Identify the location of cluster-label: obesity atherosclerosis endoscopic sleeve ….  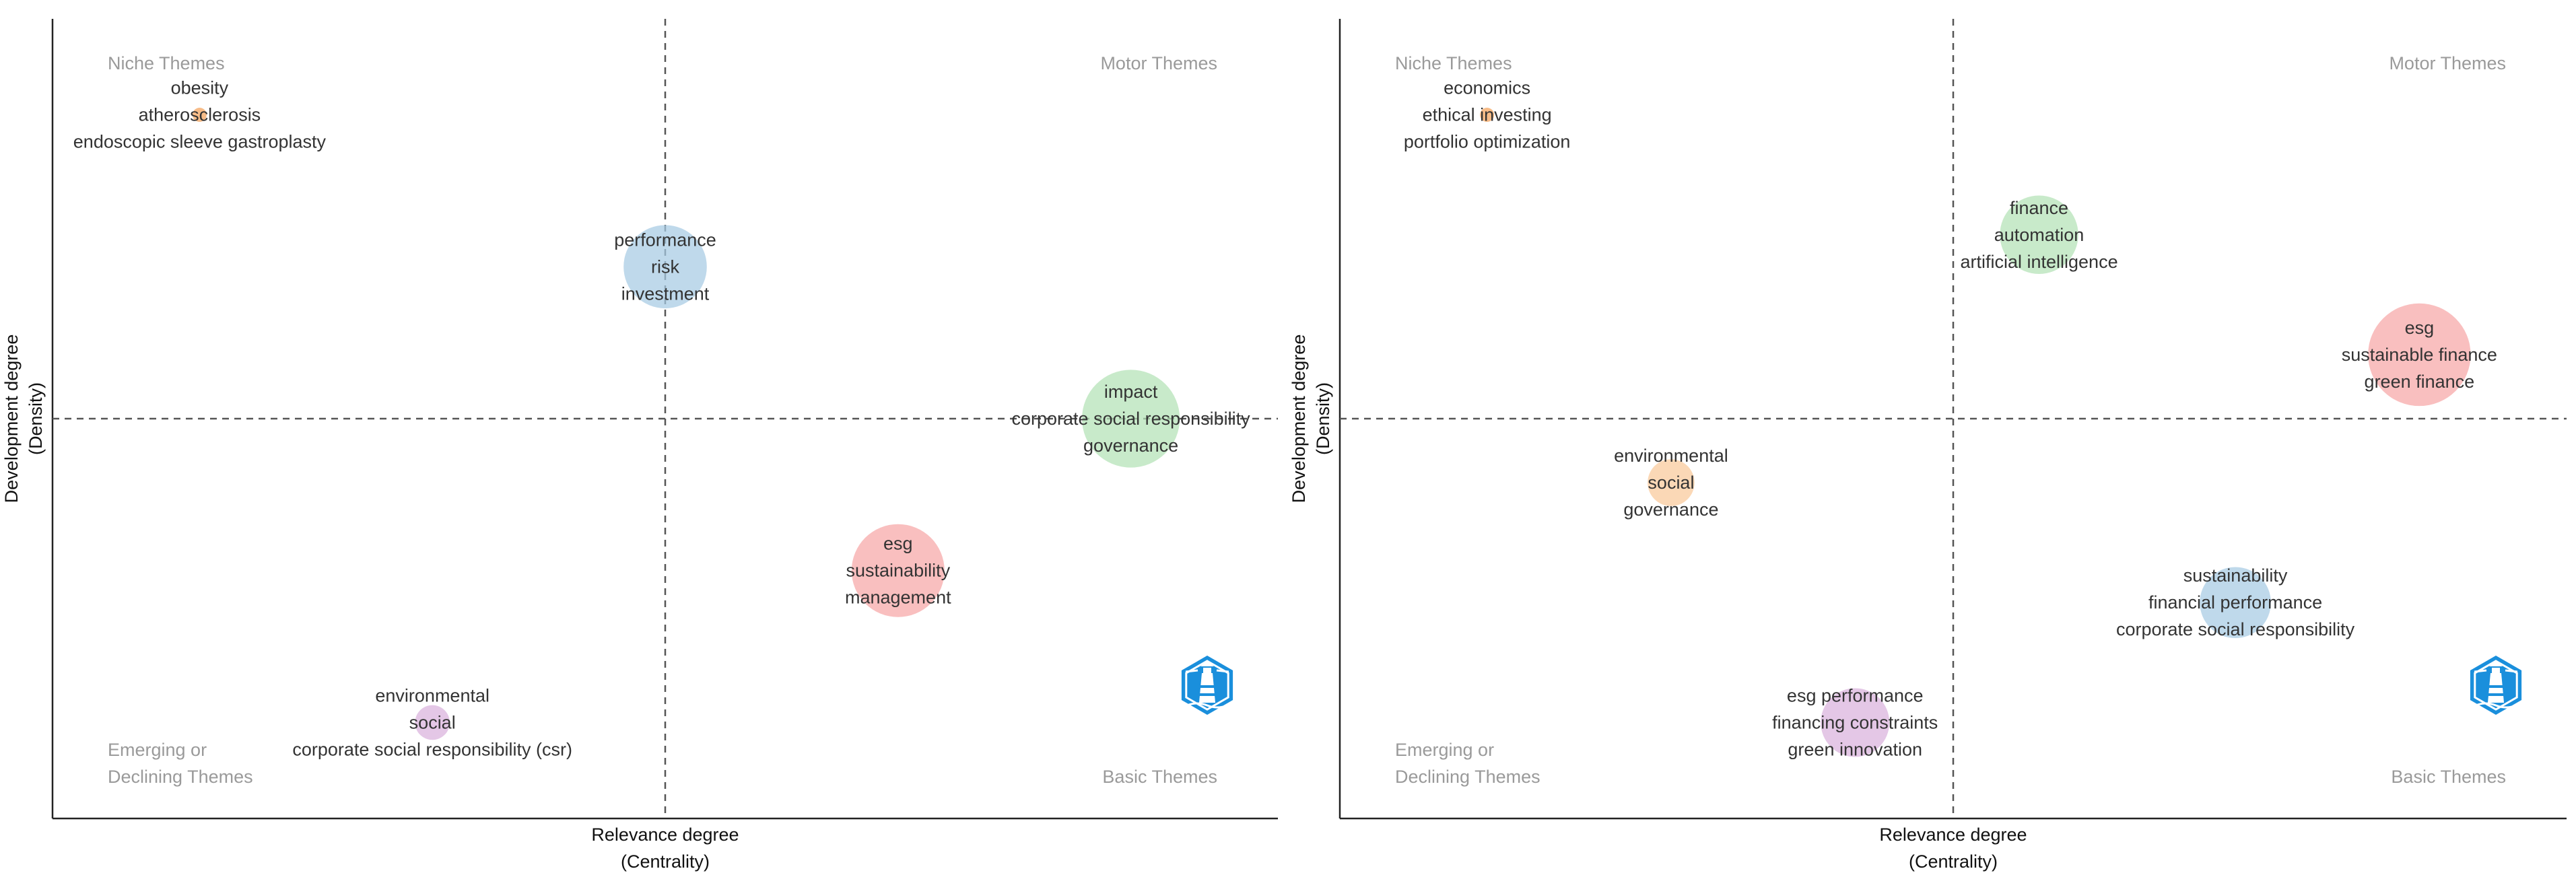
(200, 115).